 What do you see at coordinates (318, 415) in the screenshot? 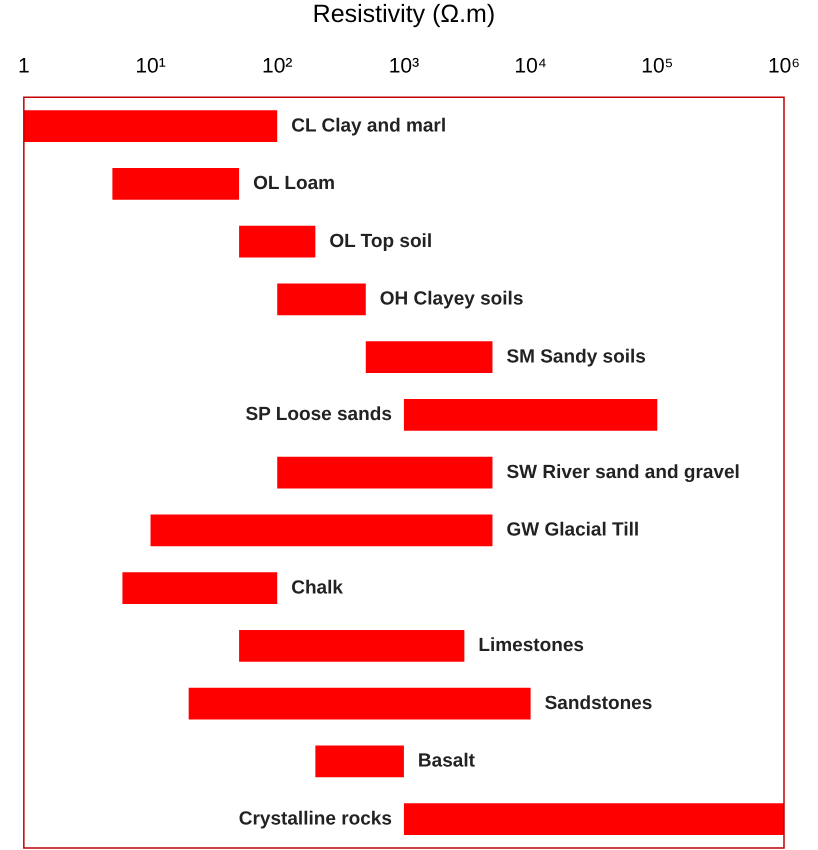
I see `y-tick-label: SP Loose sands` at bounding box center [318, 415].